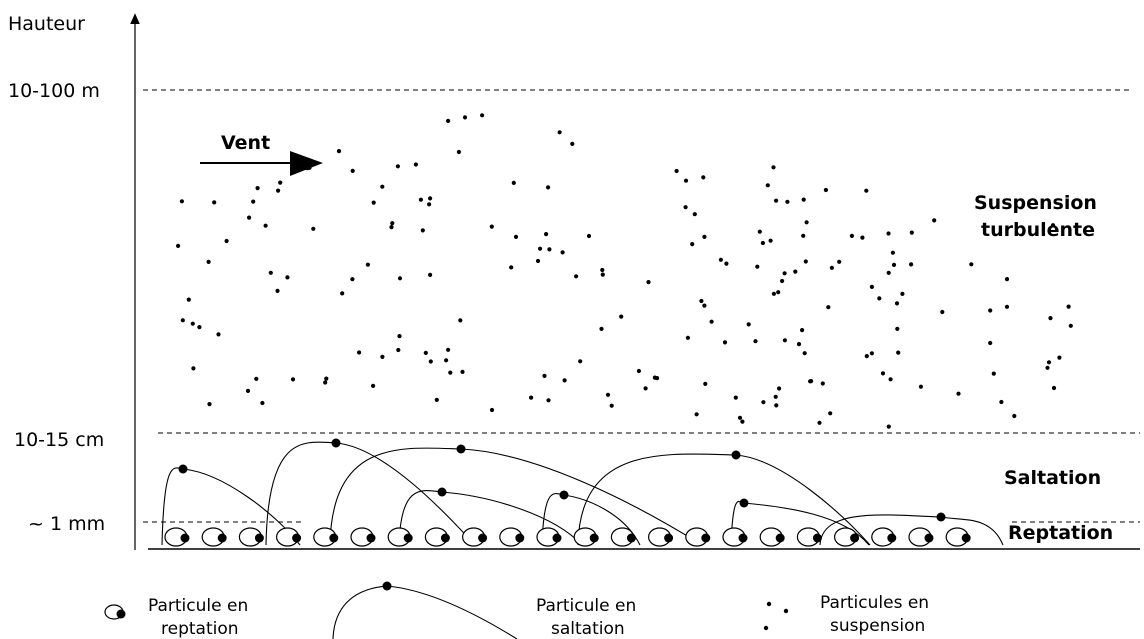 The width and height of the screenshot is (1144, 639). I want to click on legend-suspension-line1: Particules en, so click(874, 603).